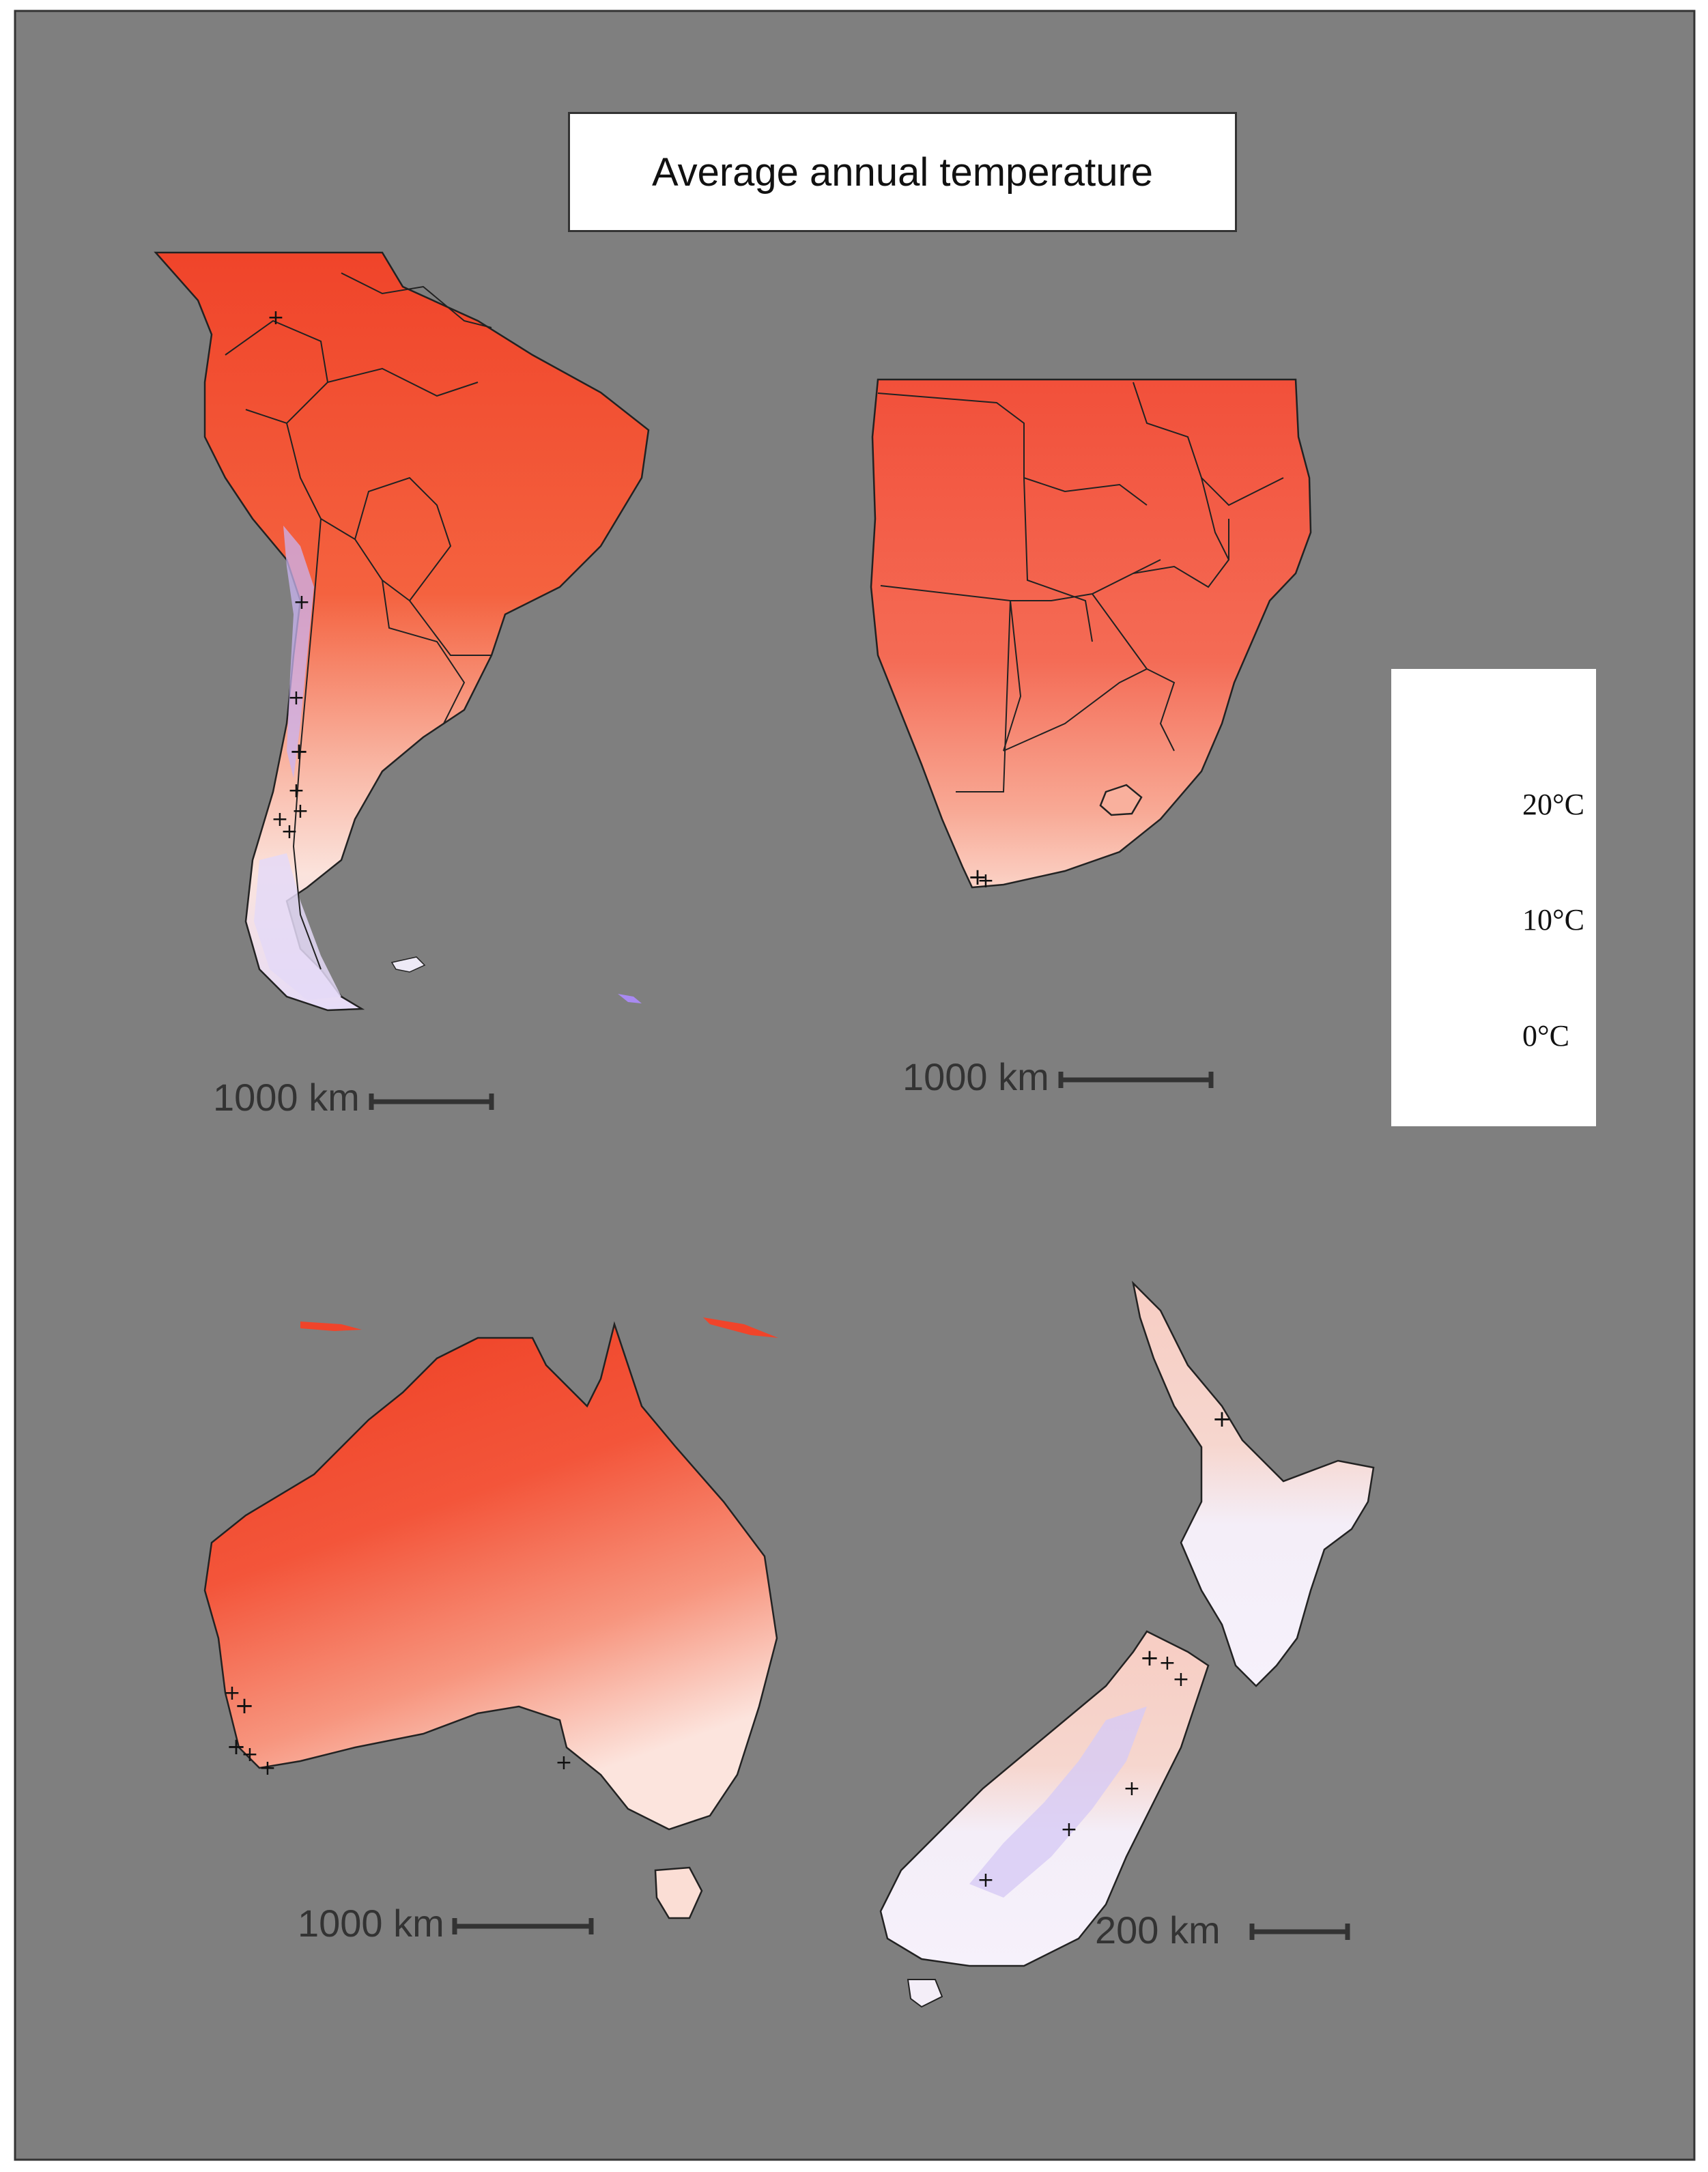 The height and width of the screenshot is (2172, 1708). I want to click on new-zealand-markers: + + + + + + +, so click(1104, 1648).